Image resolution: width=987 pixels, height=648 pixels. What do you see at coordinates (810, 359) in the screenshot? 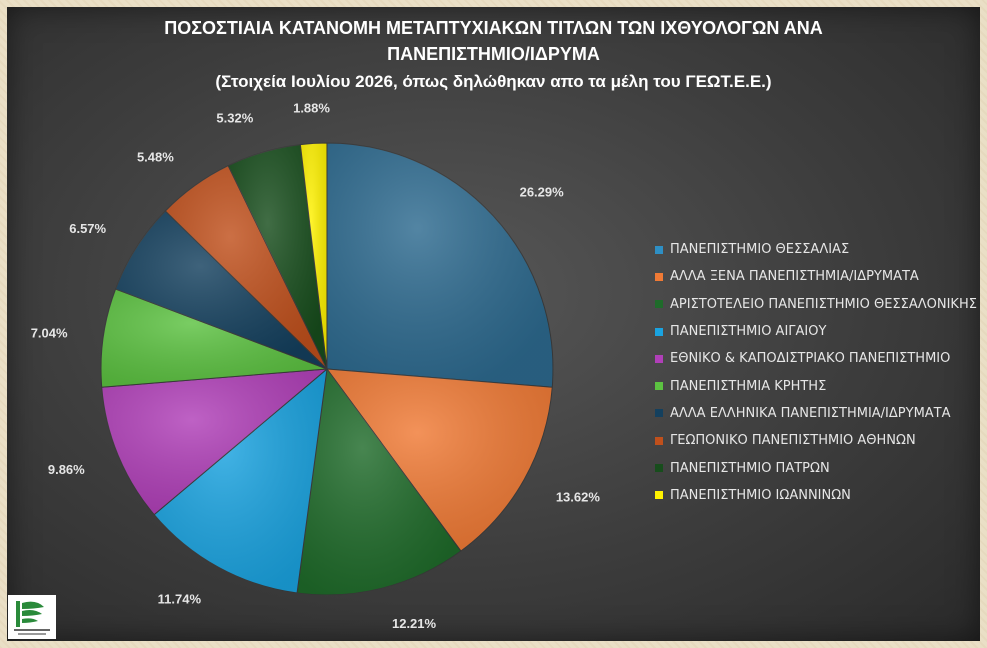
I see `legend-label-5: ΕΘΝΙΚΟ & ΚΑΠΟΔΙΣΤΡΙΑΚΟ ΠΑΝΕΠΙΣΤΗΜΙΟ` at bounding box center [810, 359].